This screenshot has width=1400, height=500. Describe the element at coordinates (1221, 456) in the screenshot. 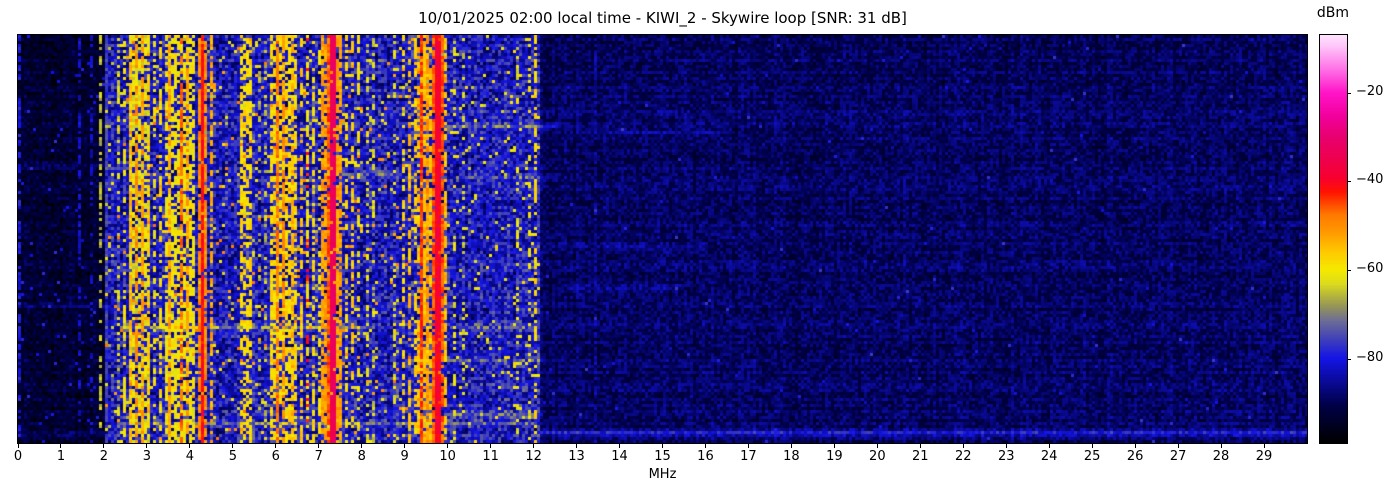

I see `x-tick-label: 28` at that location.